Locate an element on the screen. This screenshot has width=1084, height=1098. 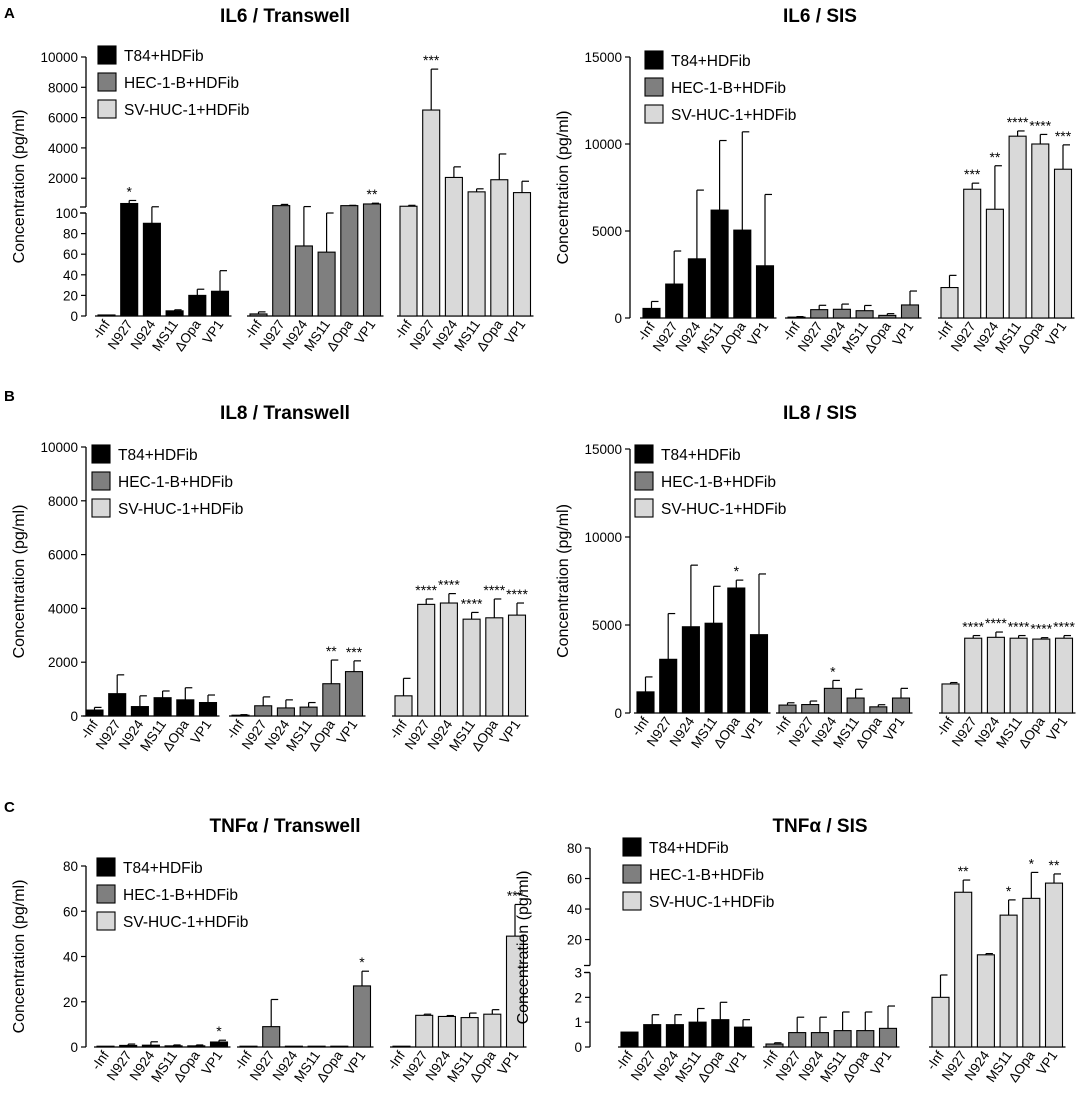
significance-label: **** is located at coordinates (973, 627).